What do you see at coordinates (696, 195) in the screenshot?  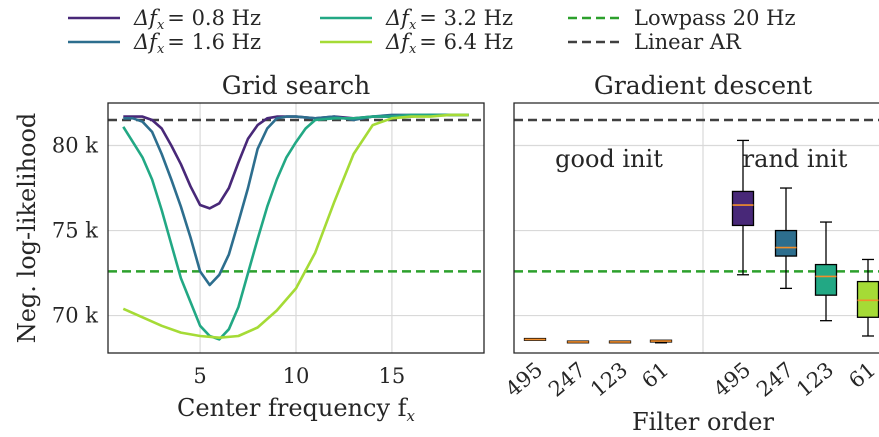 I see `gradient-descent-reference-lines` at bounding box center [696, 195].